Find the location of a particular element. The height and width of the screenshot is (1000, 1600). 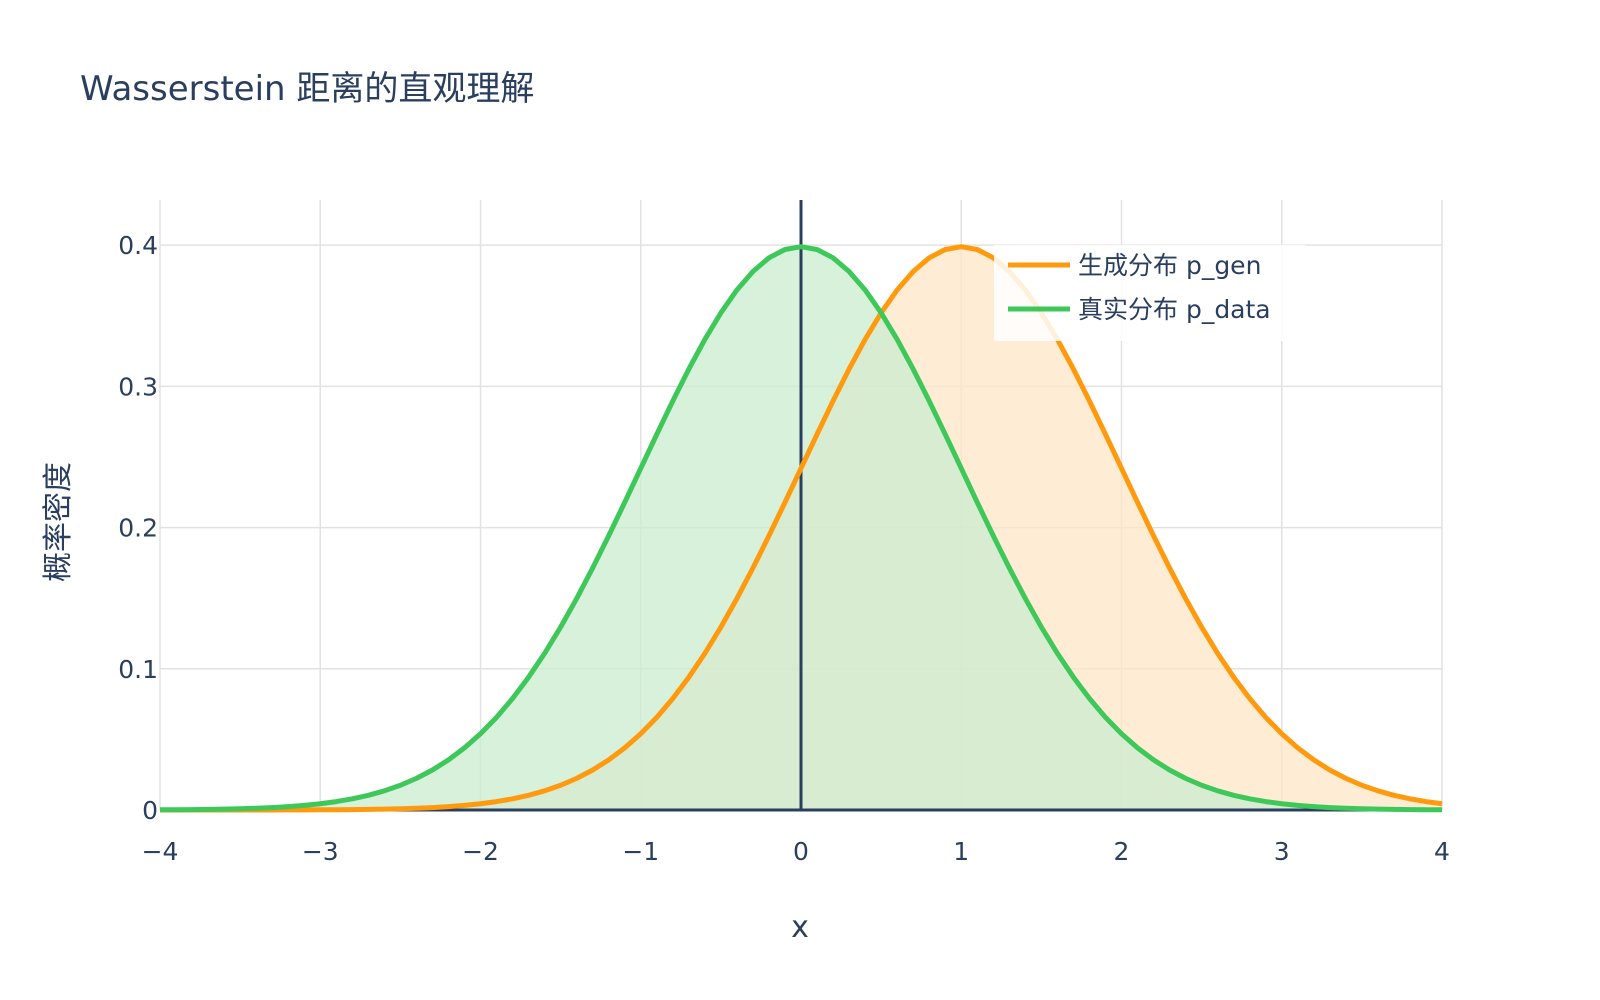

y-tick-label: 0.2 is located at coordinates (138, 528).